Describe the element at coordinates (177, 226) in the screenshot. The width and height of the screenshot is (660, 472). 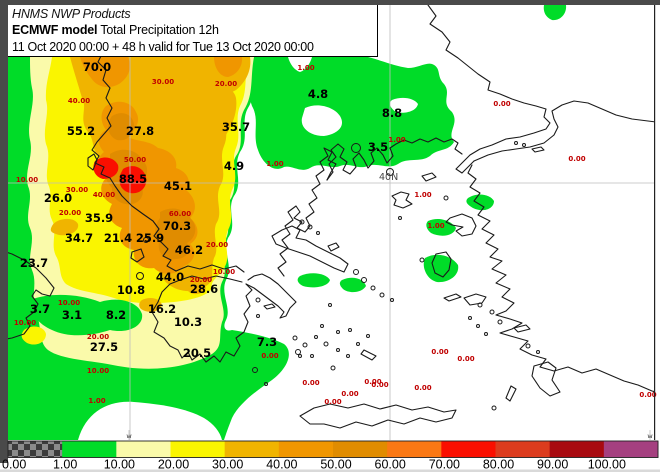
I see `station-max-value: 70.3` at that location.